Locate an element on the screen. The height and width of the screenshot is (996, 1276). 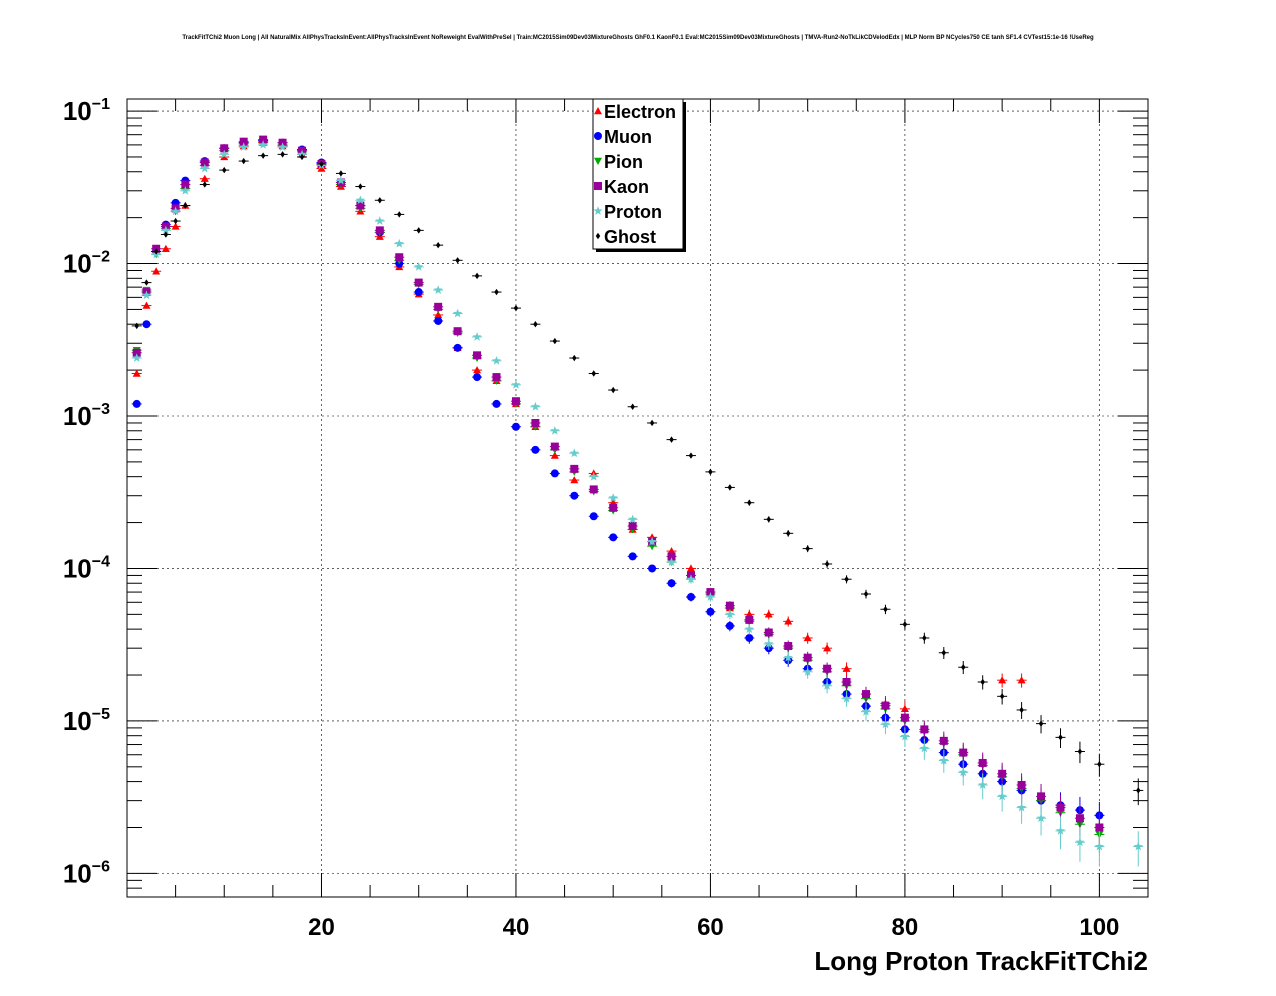
x-tick-label: 80 is located at coordinates (905, 927).